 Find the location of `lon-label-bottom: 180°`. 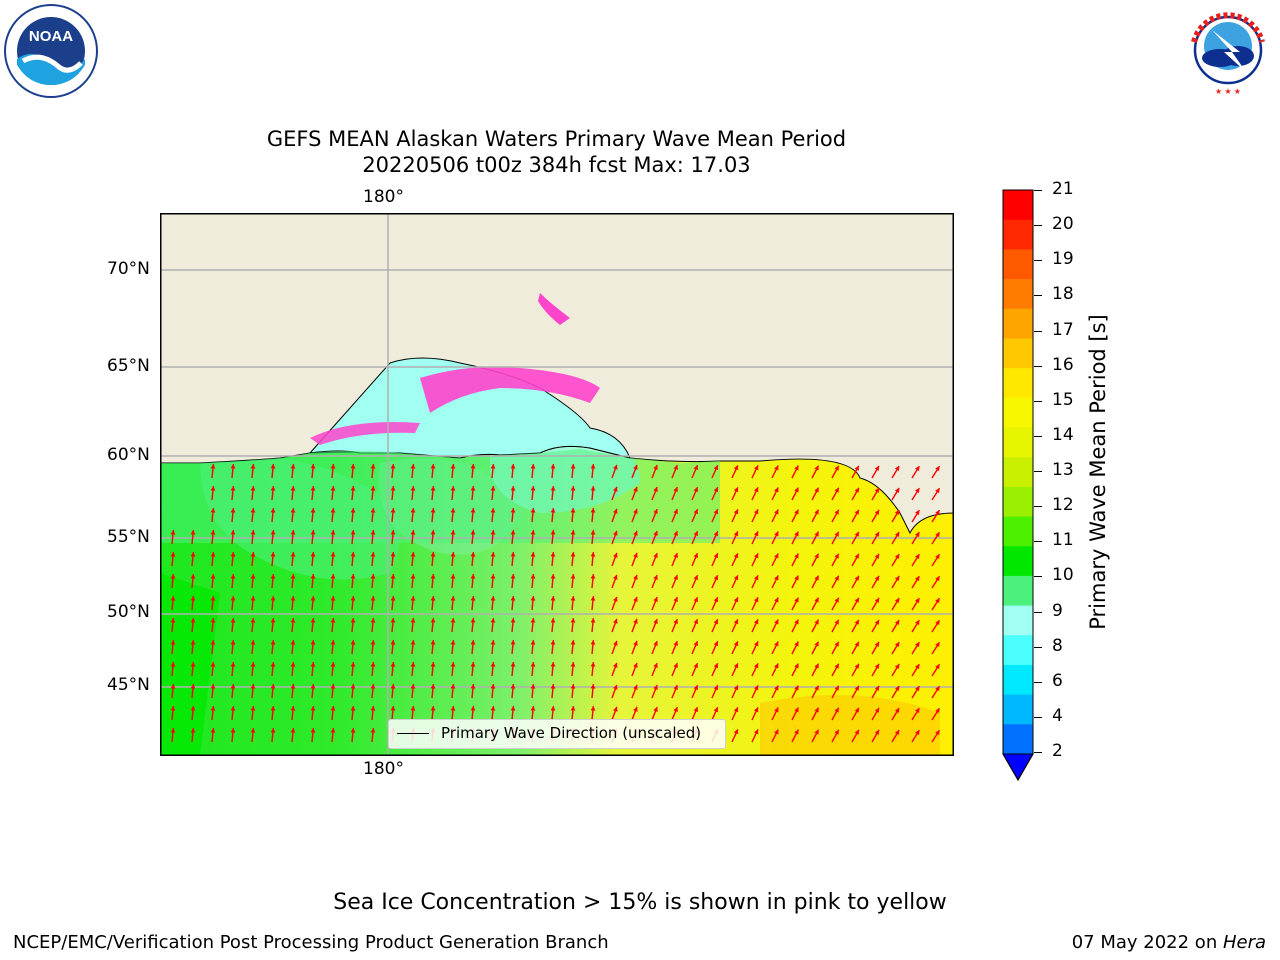

lon-label-bottom: 180° is located at coordinates (383, 769).